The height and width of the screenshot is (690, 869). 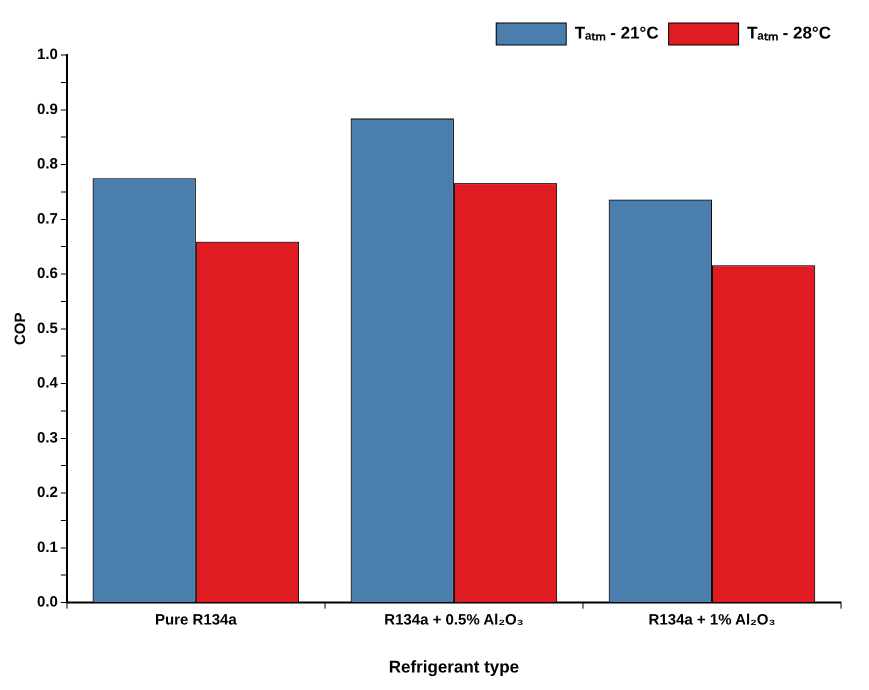 What do you see at coordinates (454, 620) in the screenshot?
I see `x-tick-label: R134a + 0.5% Al₂O₃` at bounding box center [454, 620].